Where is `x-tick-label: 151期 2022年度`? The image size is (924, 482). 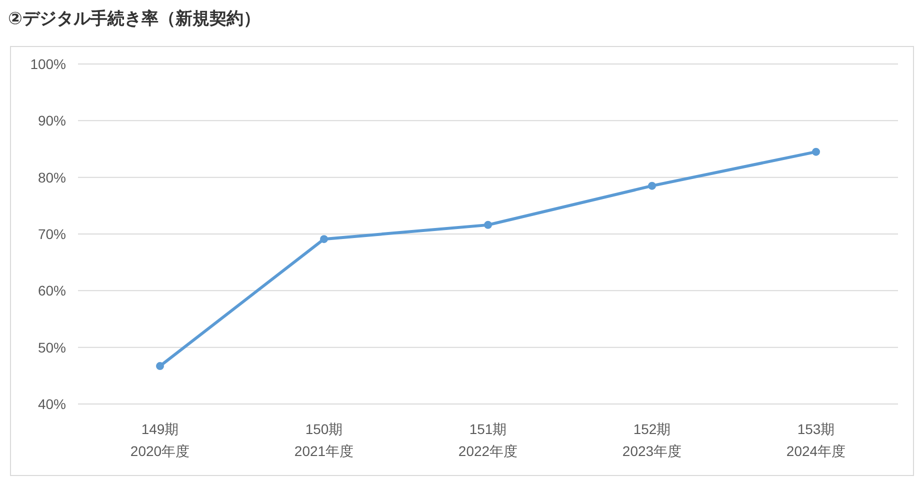 x-tick-label: 151期 2022年度 is located at coordinates (488, 440).